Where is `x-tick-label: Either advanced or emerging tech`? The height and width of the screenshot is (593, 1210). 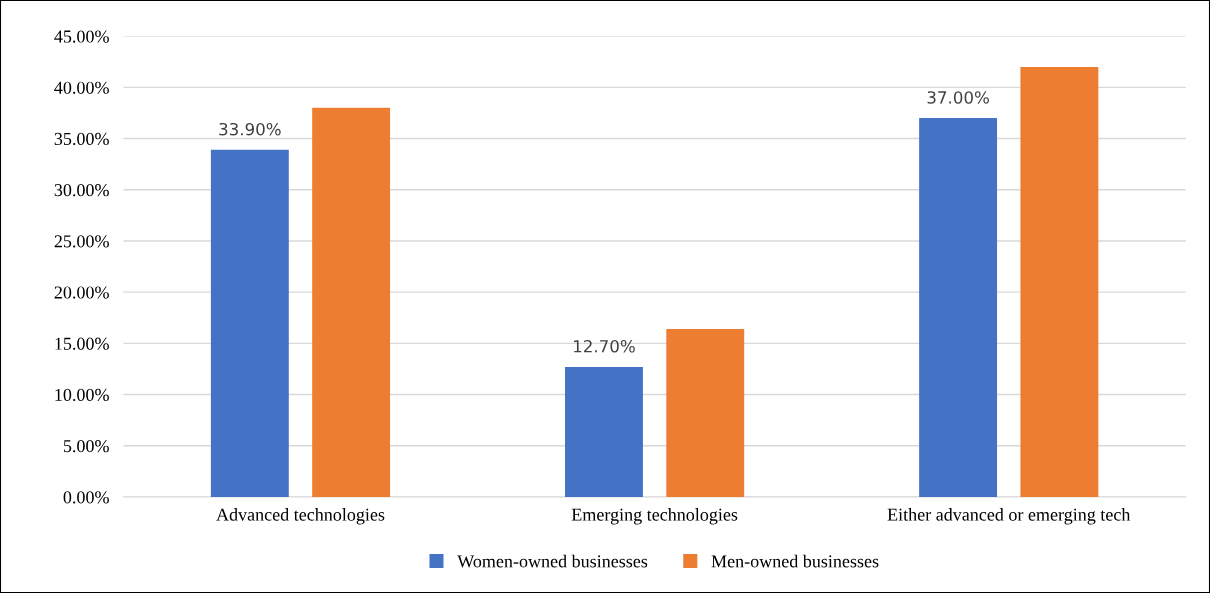 x-tick-label: Either advanced or emerging tech is located at coordinates (1009, 516).